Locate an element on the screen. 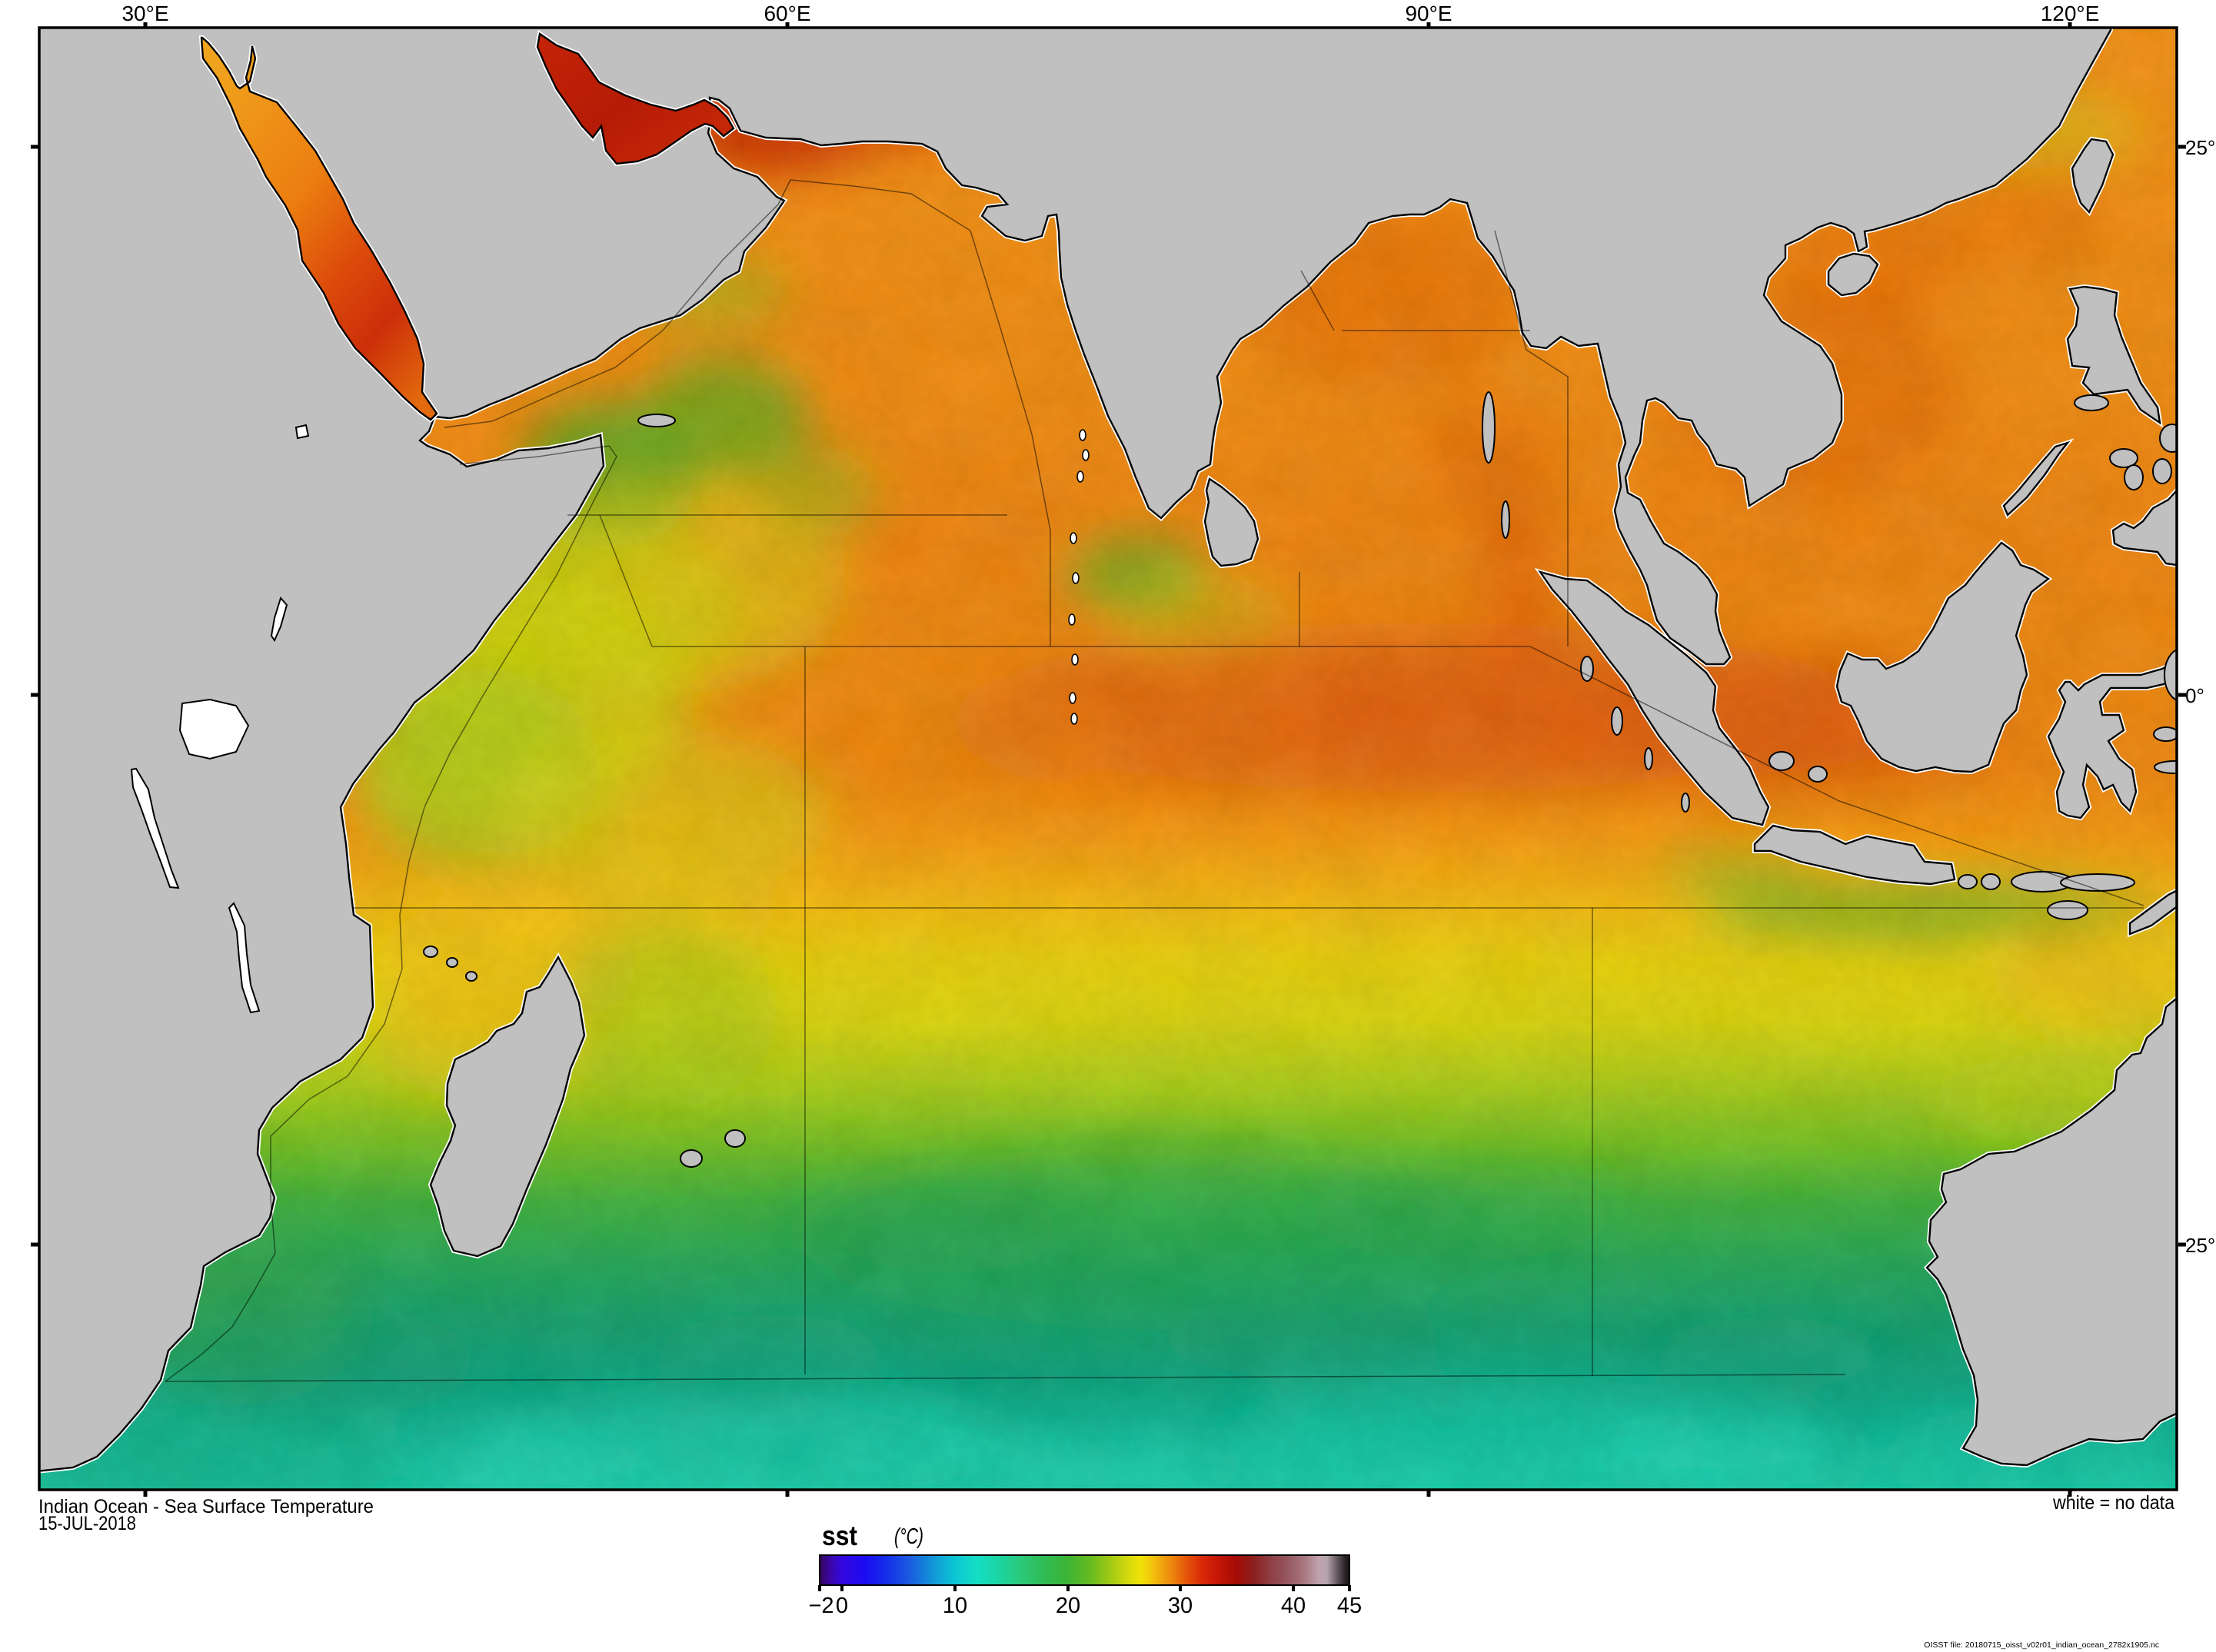  svg-text:Indian Ocean - Sea Surface Tem: Indian Ocean - Sea Surface Temperature is located at coordinates (206, 1506).